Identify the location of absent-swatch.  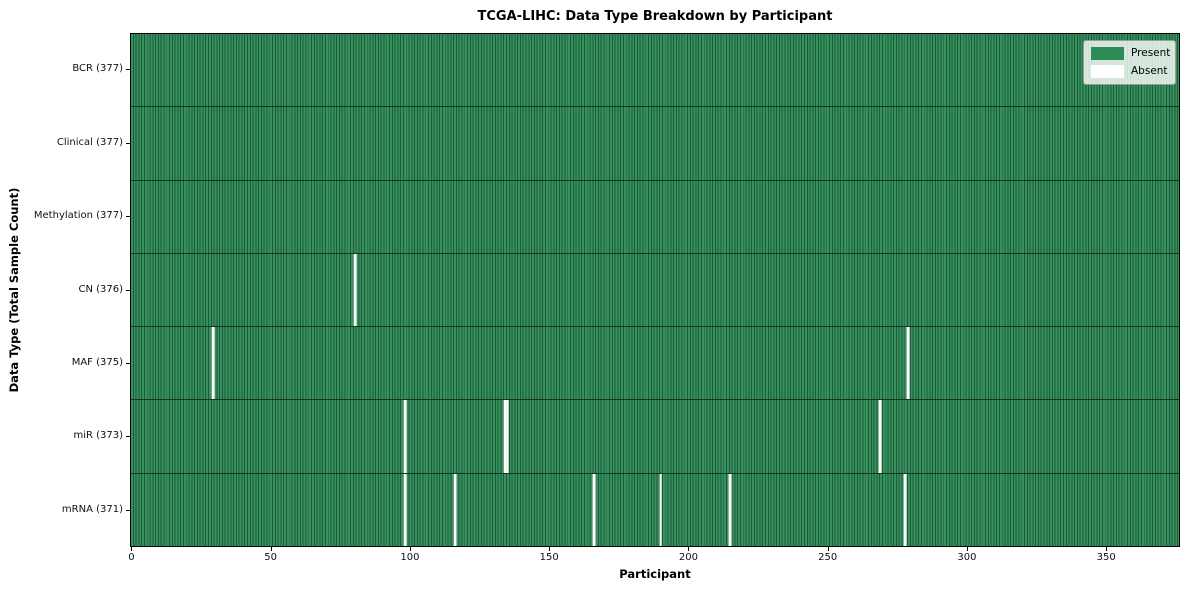
(1107, 71).